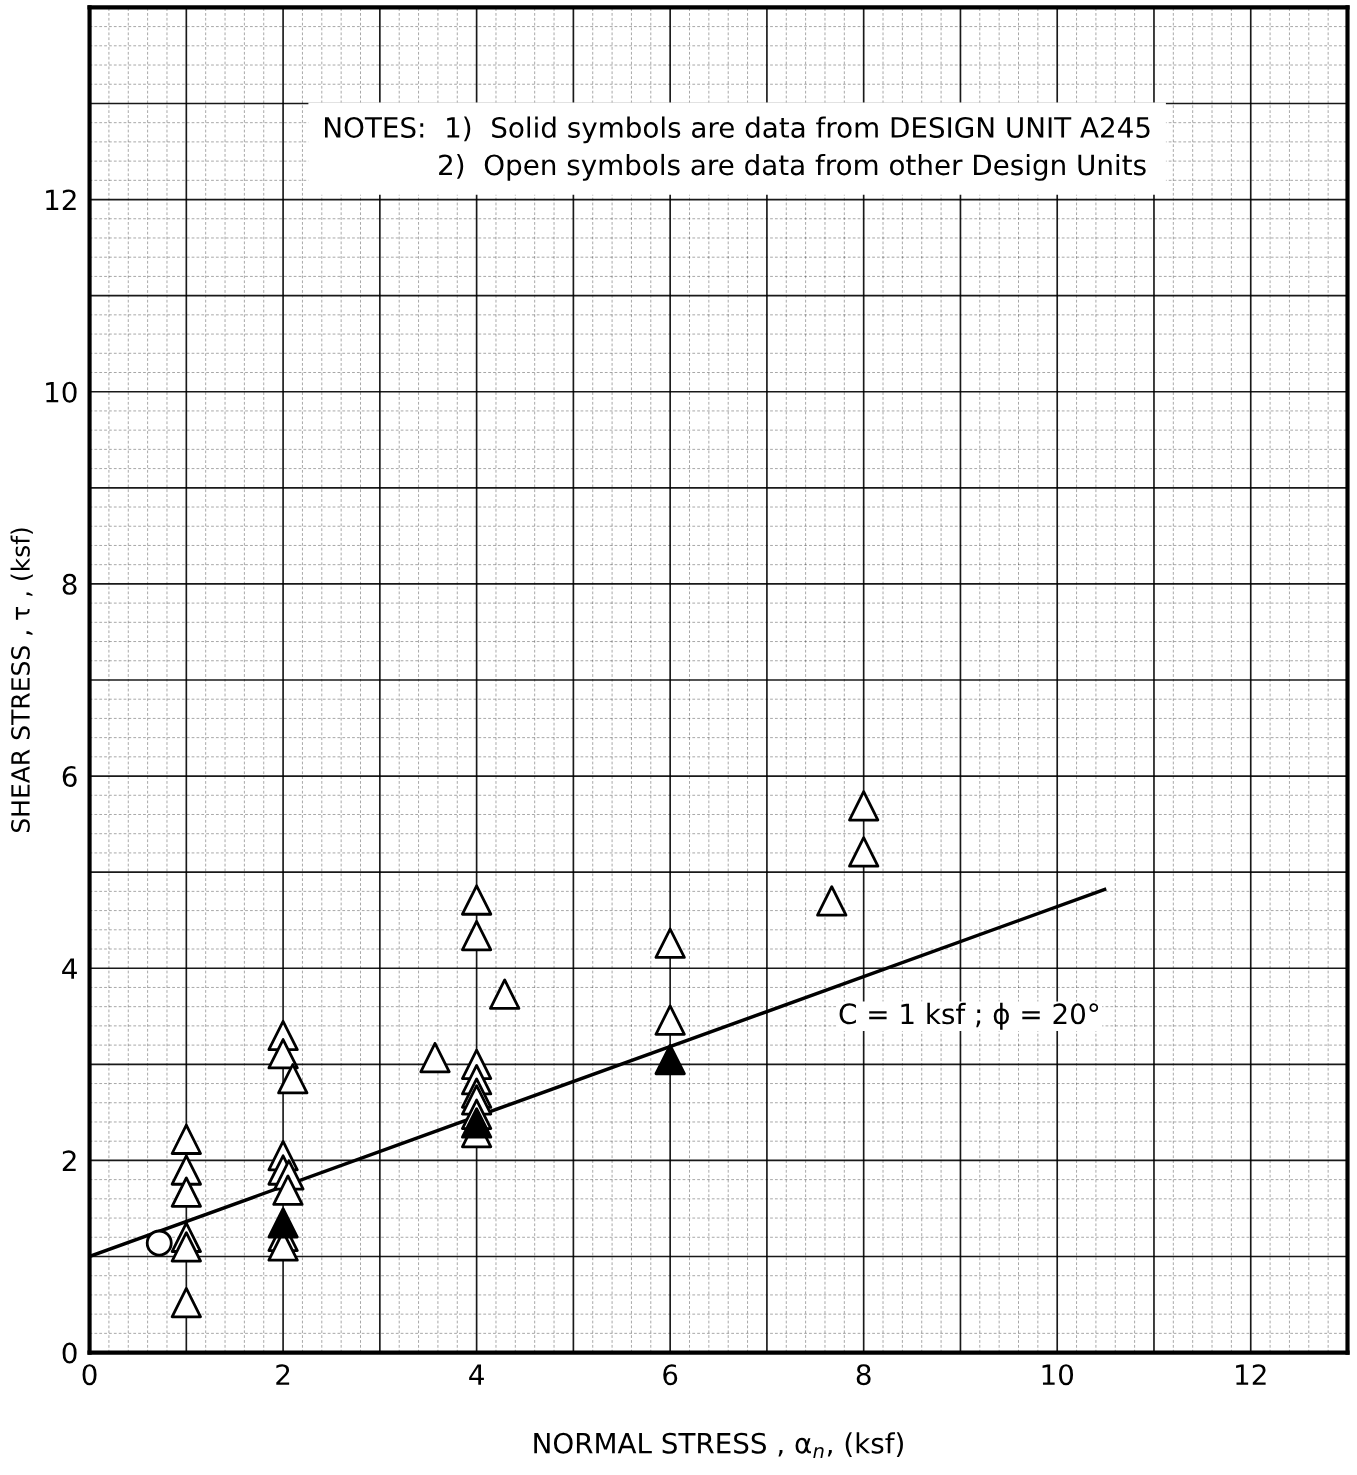 The width and height of the screenshot is (1357, 1475). I want to click on y-tick-label: 8, so click(69, 584).